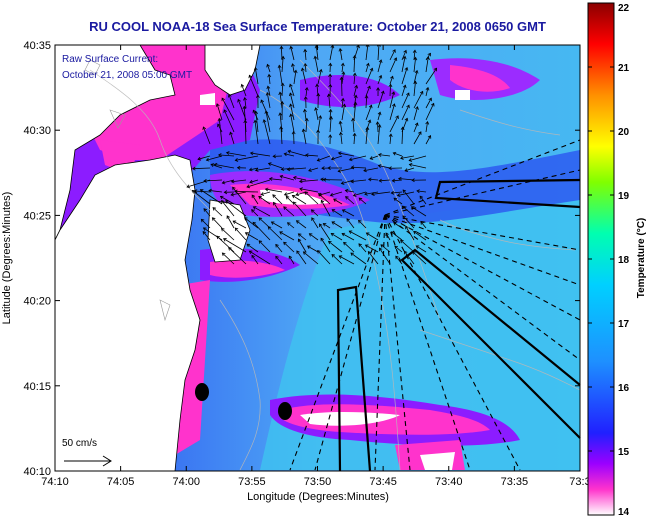  What do you see at coordinates (55, 482) in the screenshot?
I see `x-tick-label: 74:10` at bounding box center [55, 482].